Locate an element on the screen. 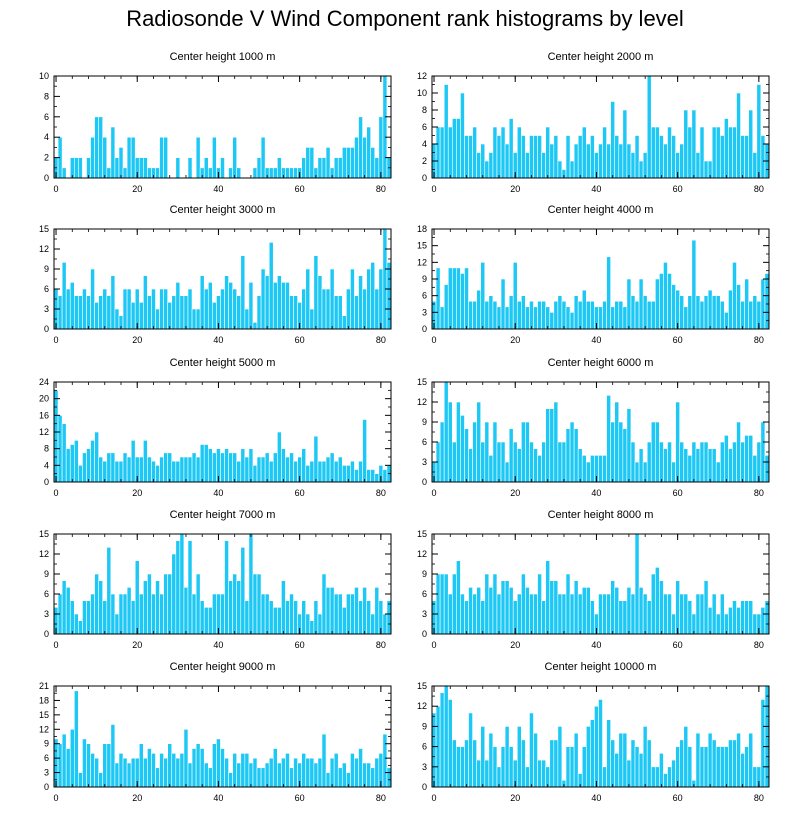 The image size is (810, 824). y-tick-label: 12 is located at coordinates (44, 554).